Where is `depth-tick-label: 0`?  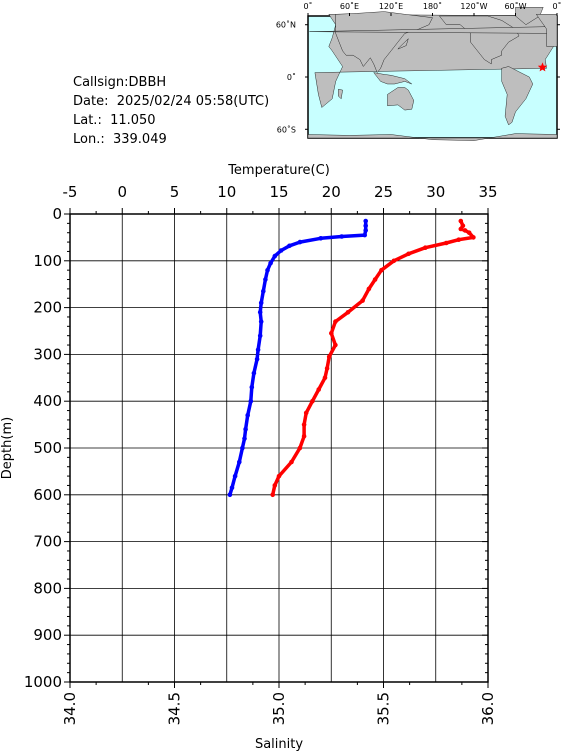 depth-tick-label: 0 is located at coordinates (57, 214).